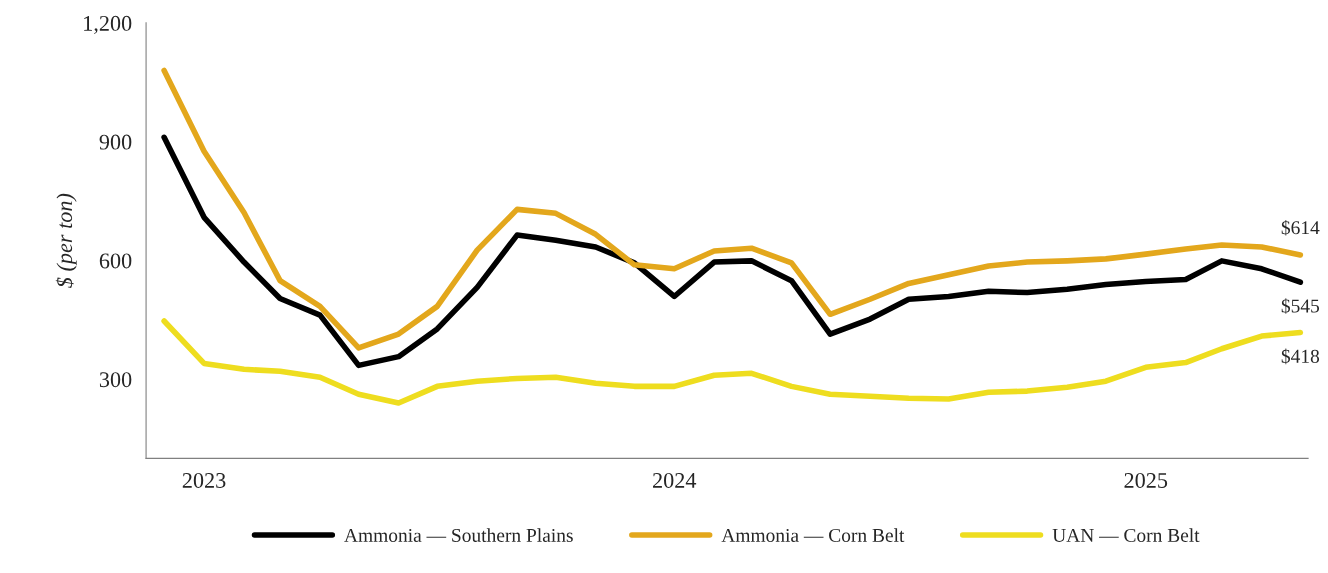 This screenshot has width=1328, height=573. What do you see at coordinates (458, 535) in the screenshot?
I see `legend-label: Ammonia — Southern Plains` at bounding box center [458, 535].